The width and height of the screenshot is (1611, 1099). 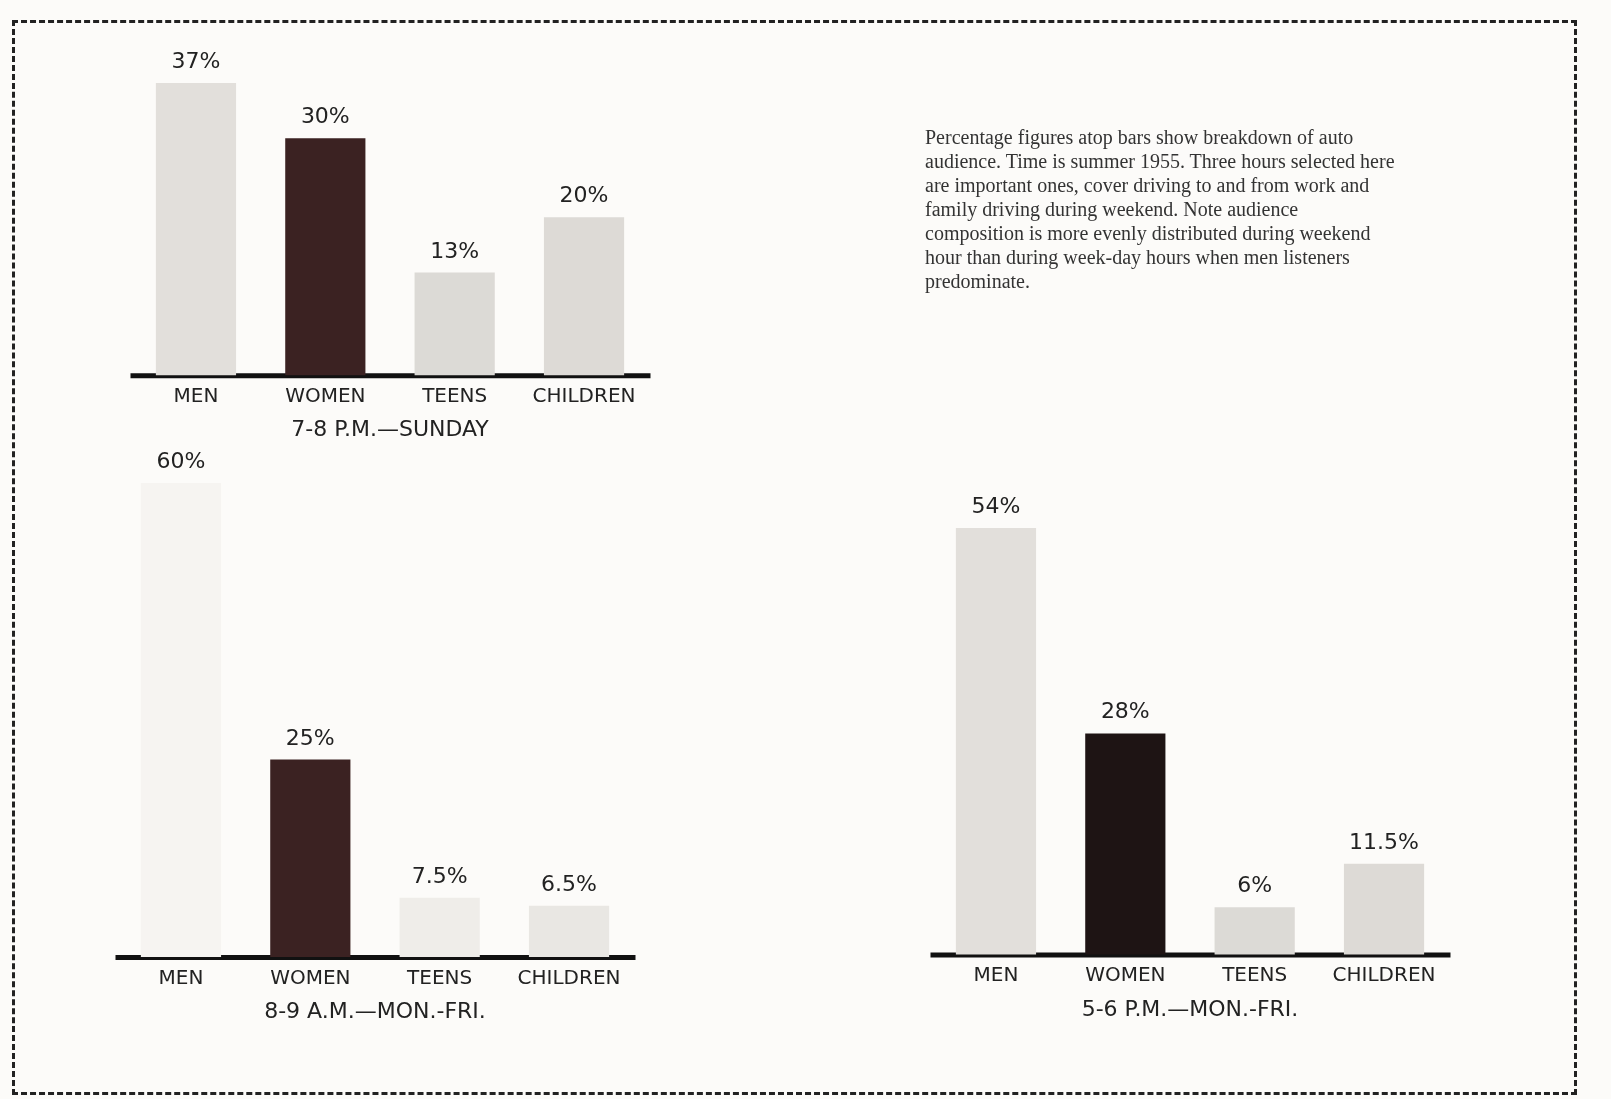 I want to click on data-label: 30%, so click(x=325, y=116).